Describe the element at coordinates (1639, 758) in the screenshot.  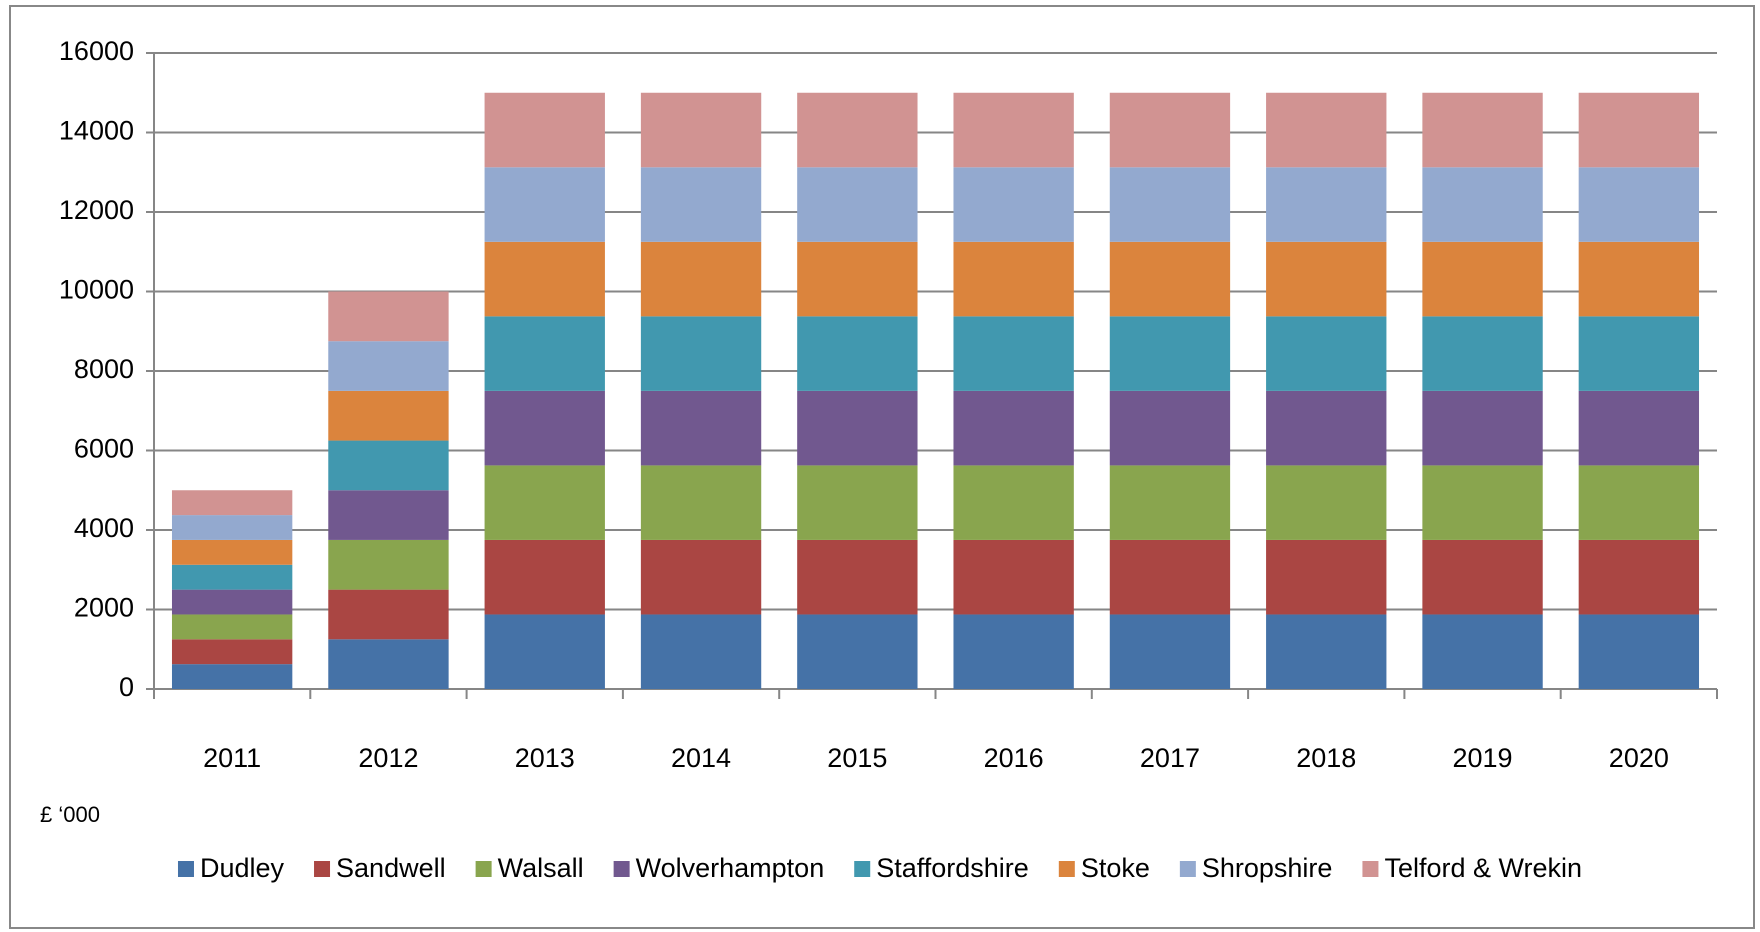
I see `x-tick-label: 2020` at that location.